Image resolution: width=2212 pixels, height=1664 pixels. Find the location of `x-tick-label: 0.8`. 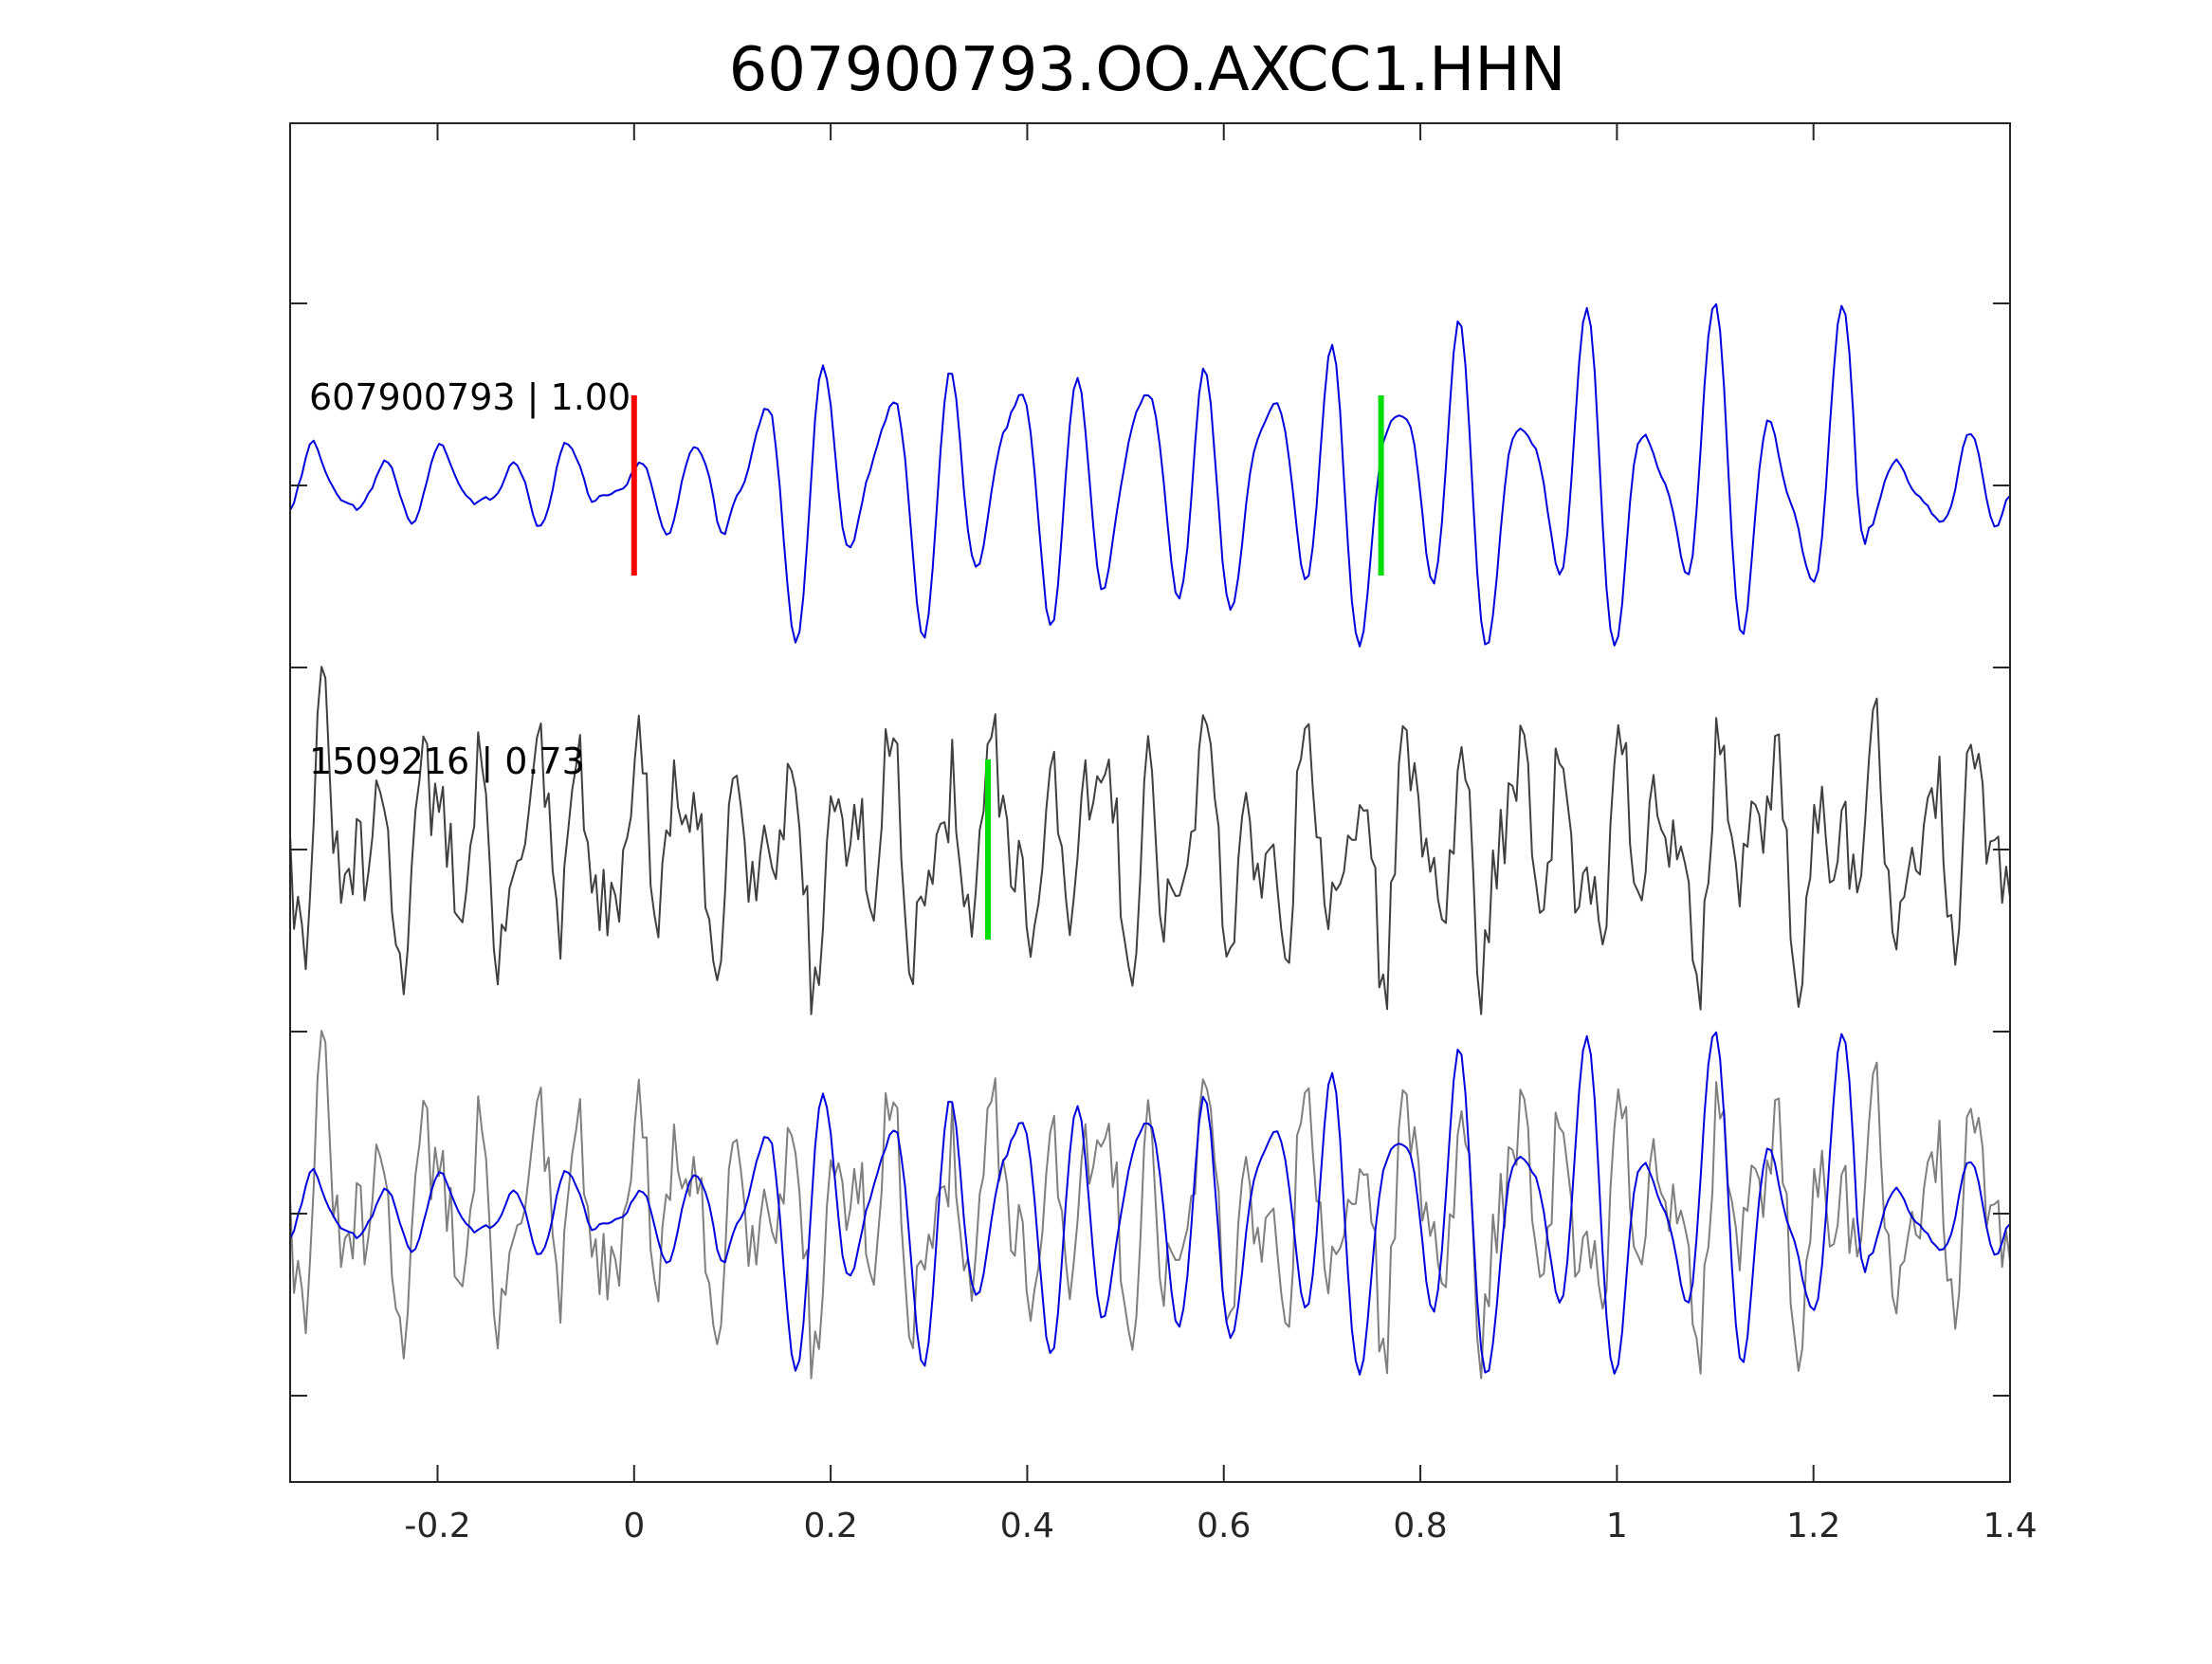

x-tick-label: 0.8 is located at coordinates (1420, 1526).